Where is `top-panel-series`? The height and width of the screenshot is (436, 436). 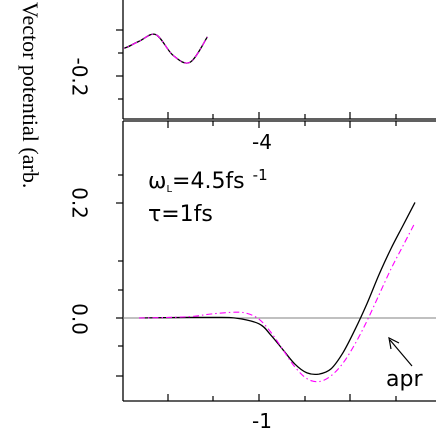 top-panel-series is located at coordinates (166, 48).